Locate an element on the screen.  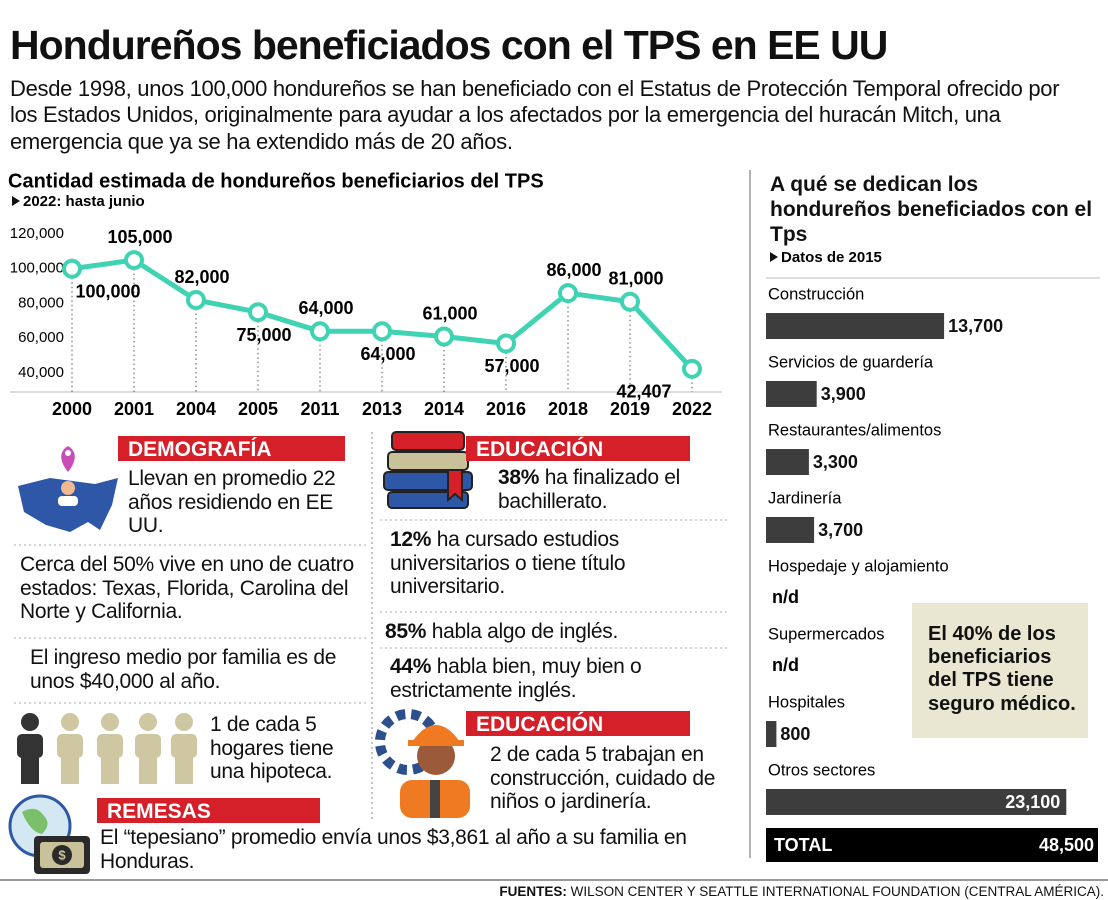
chart-subtitle: 2022: hasta junio is located at coordinates (84, 201).